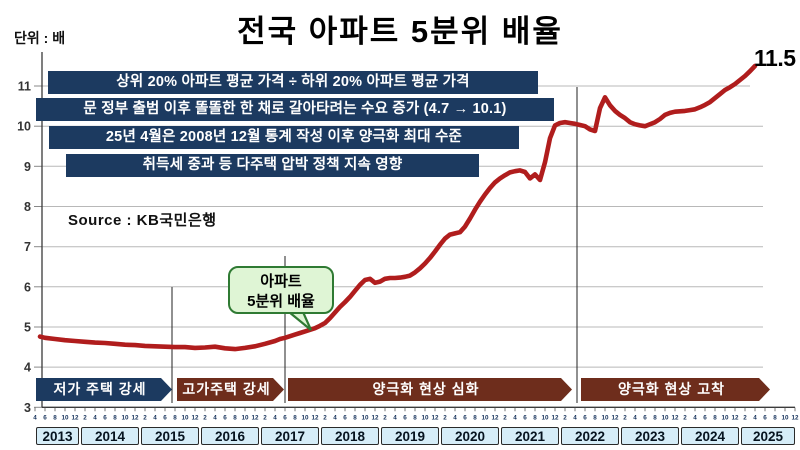  I want to click on unit-label: 단위 : 배, so click(40, 38).